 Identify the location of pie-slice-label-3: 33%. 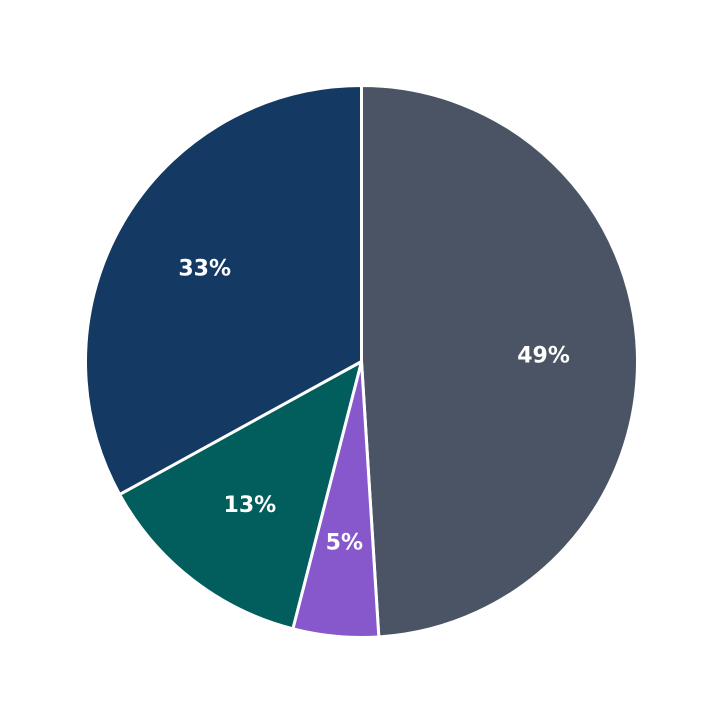
(204, 268).